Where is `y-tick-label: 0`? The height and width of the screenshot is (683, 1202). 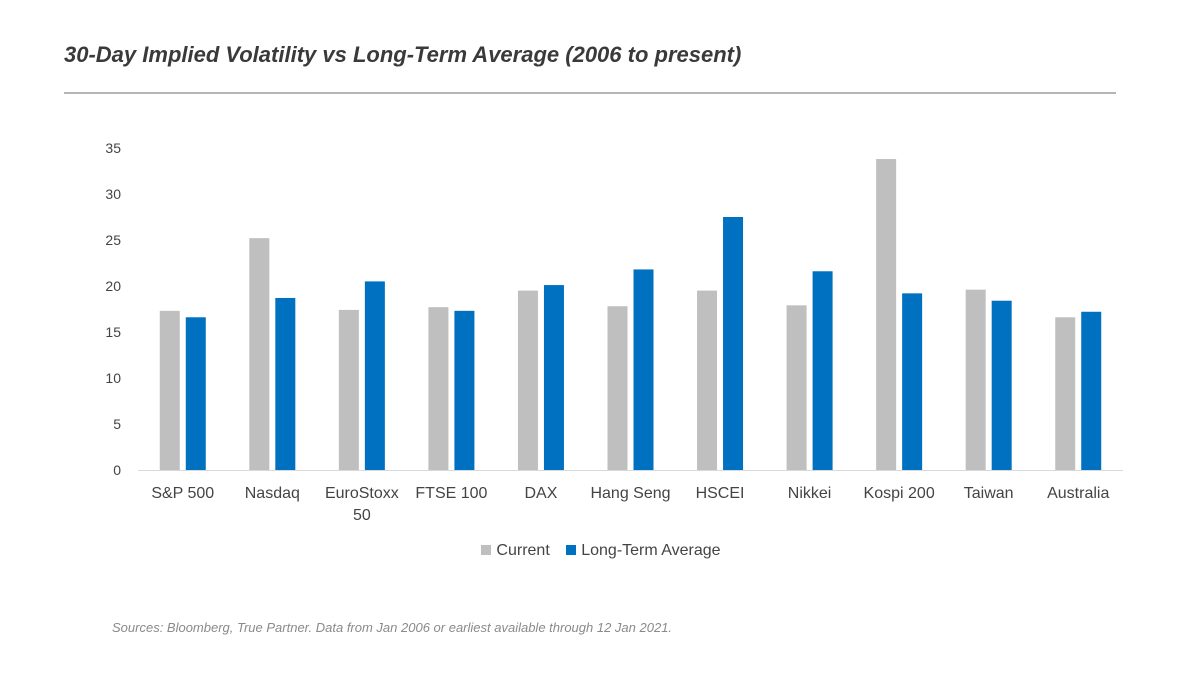 y-tick-label: 0 is located at coordinates (117, 470).